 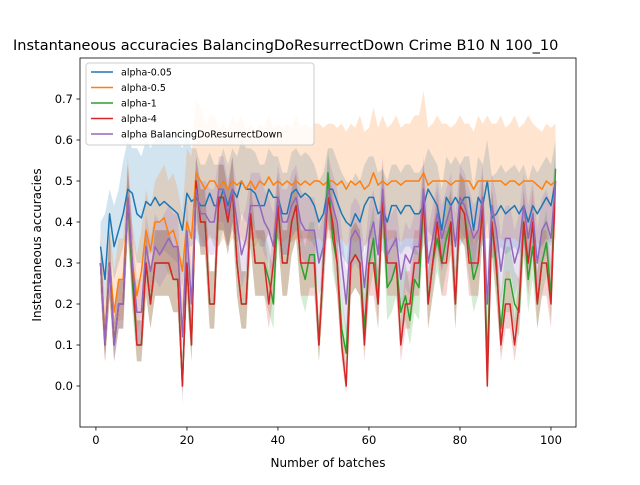 I want to click on legend-label-alpha-0-05: alpha-0.05, so click(x=146, y=73).